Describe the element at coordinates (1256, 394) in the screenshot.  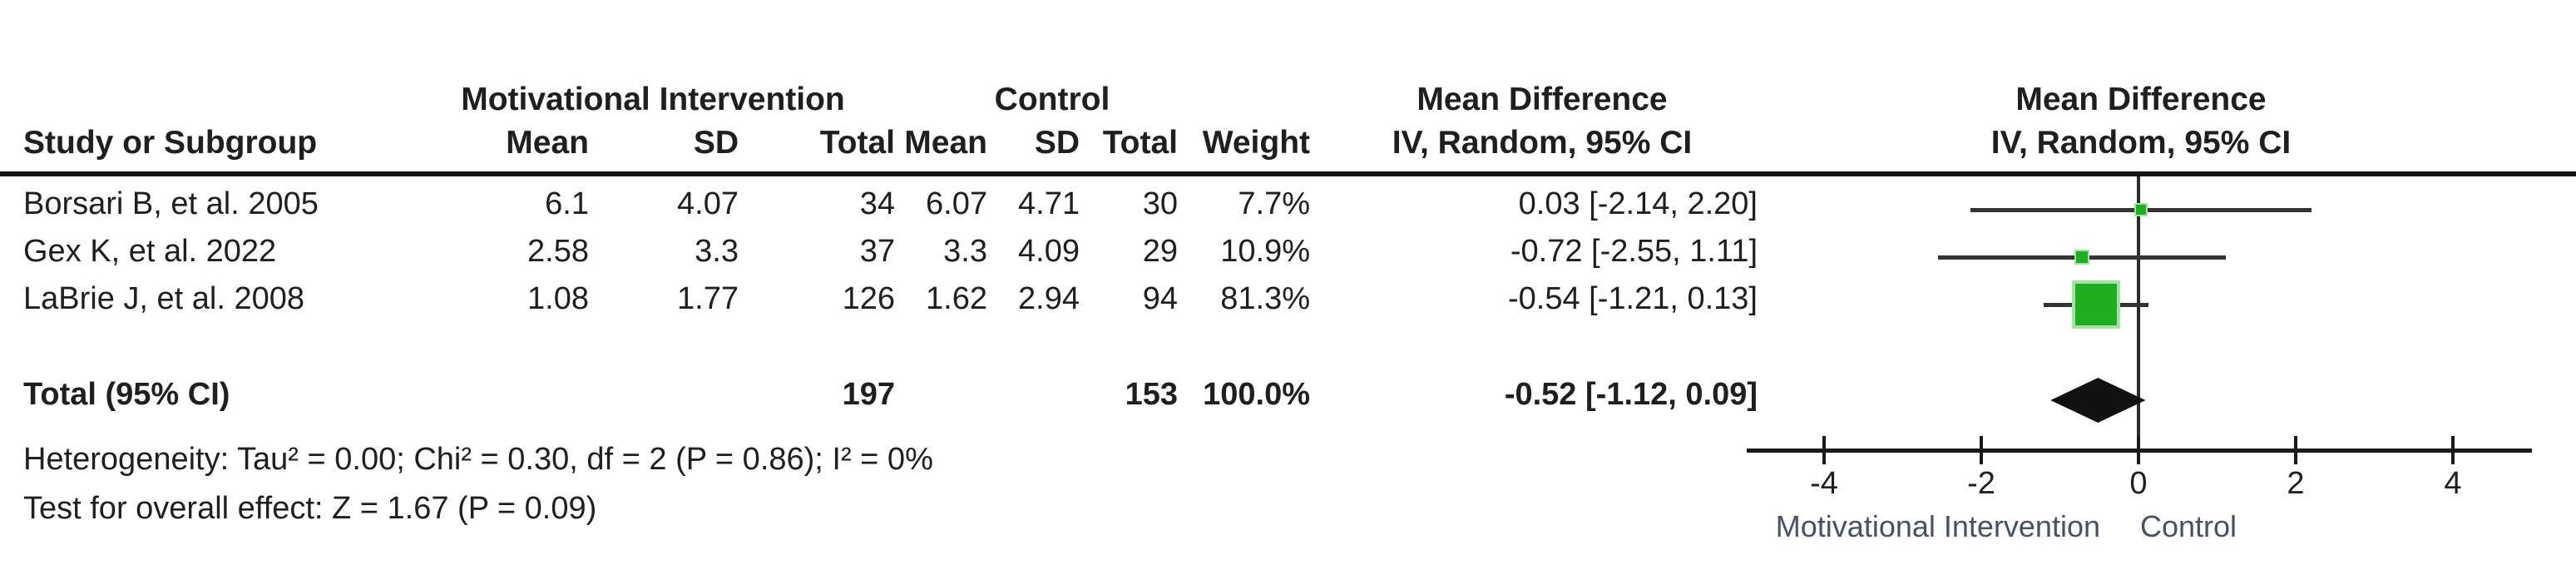
I see `total-weight: 100.0%` at that location.